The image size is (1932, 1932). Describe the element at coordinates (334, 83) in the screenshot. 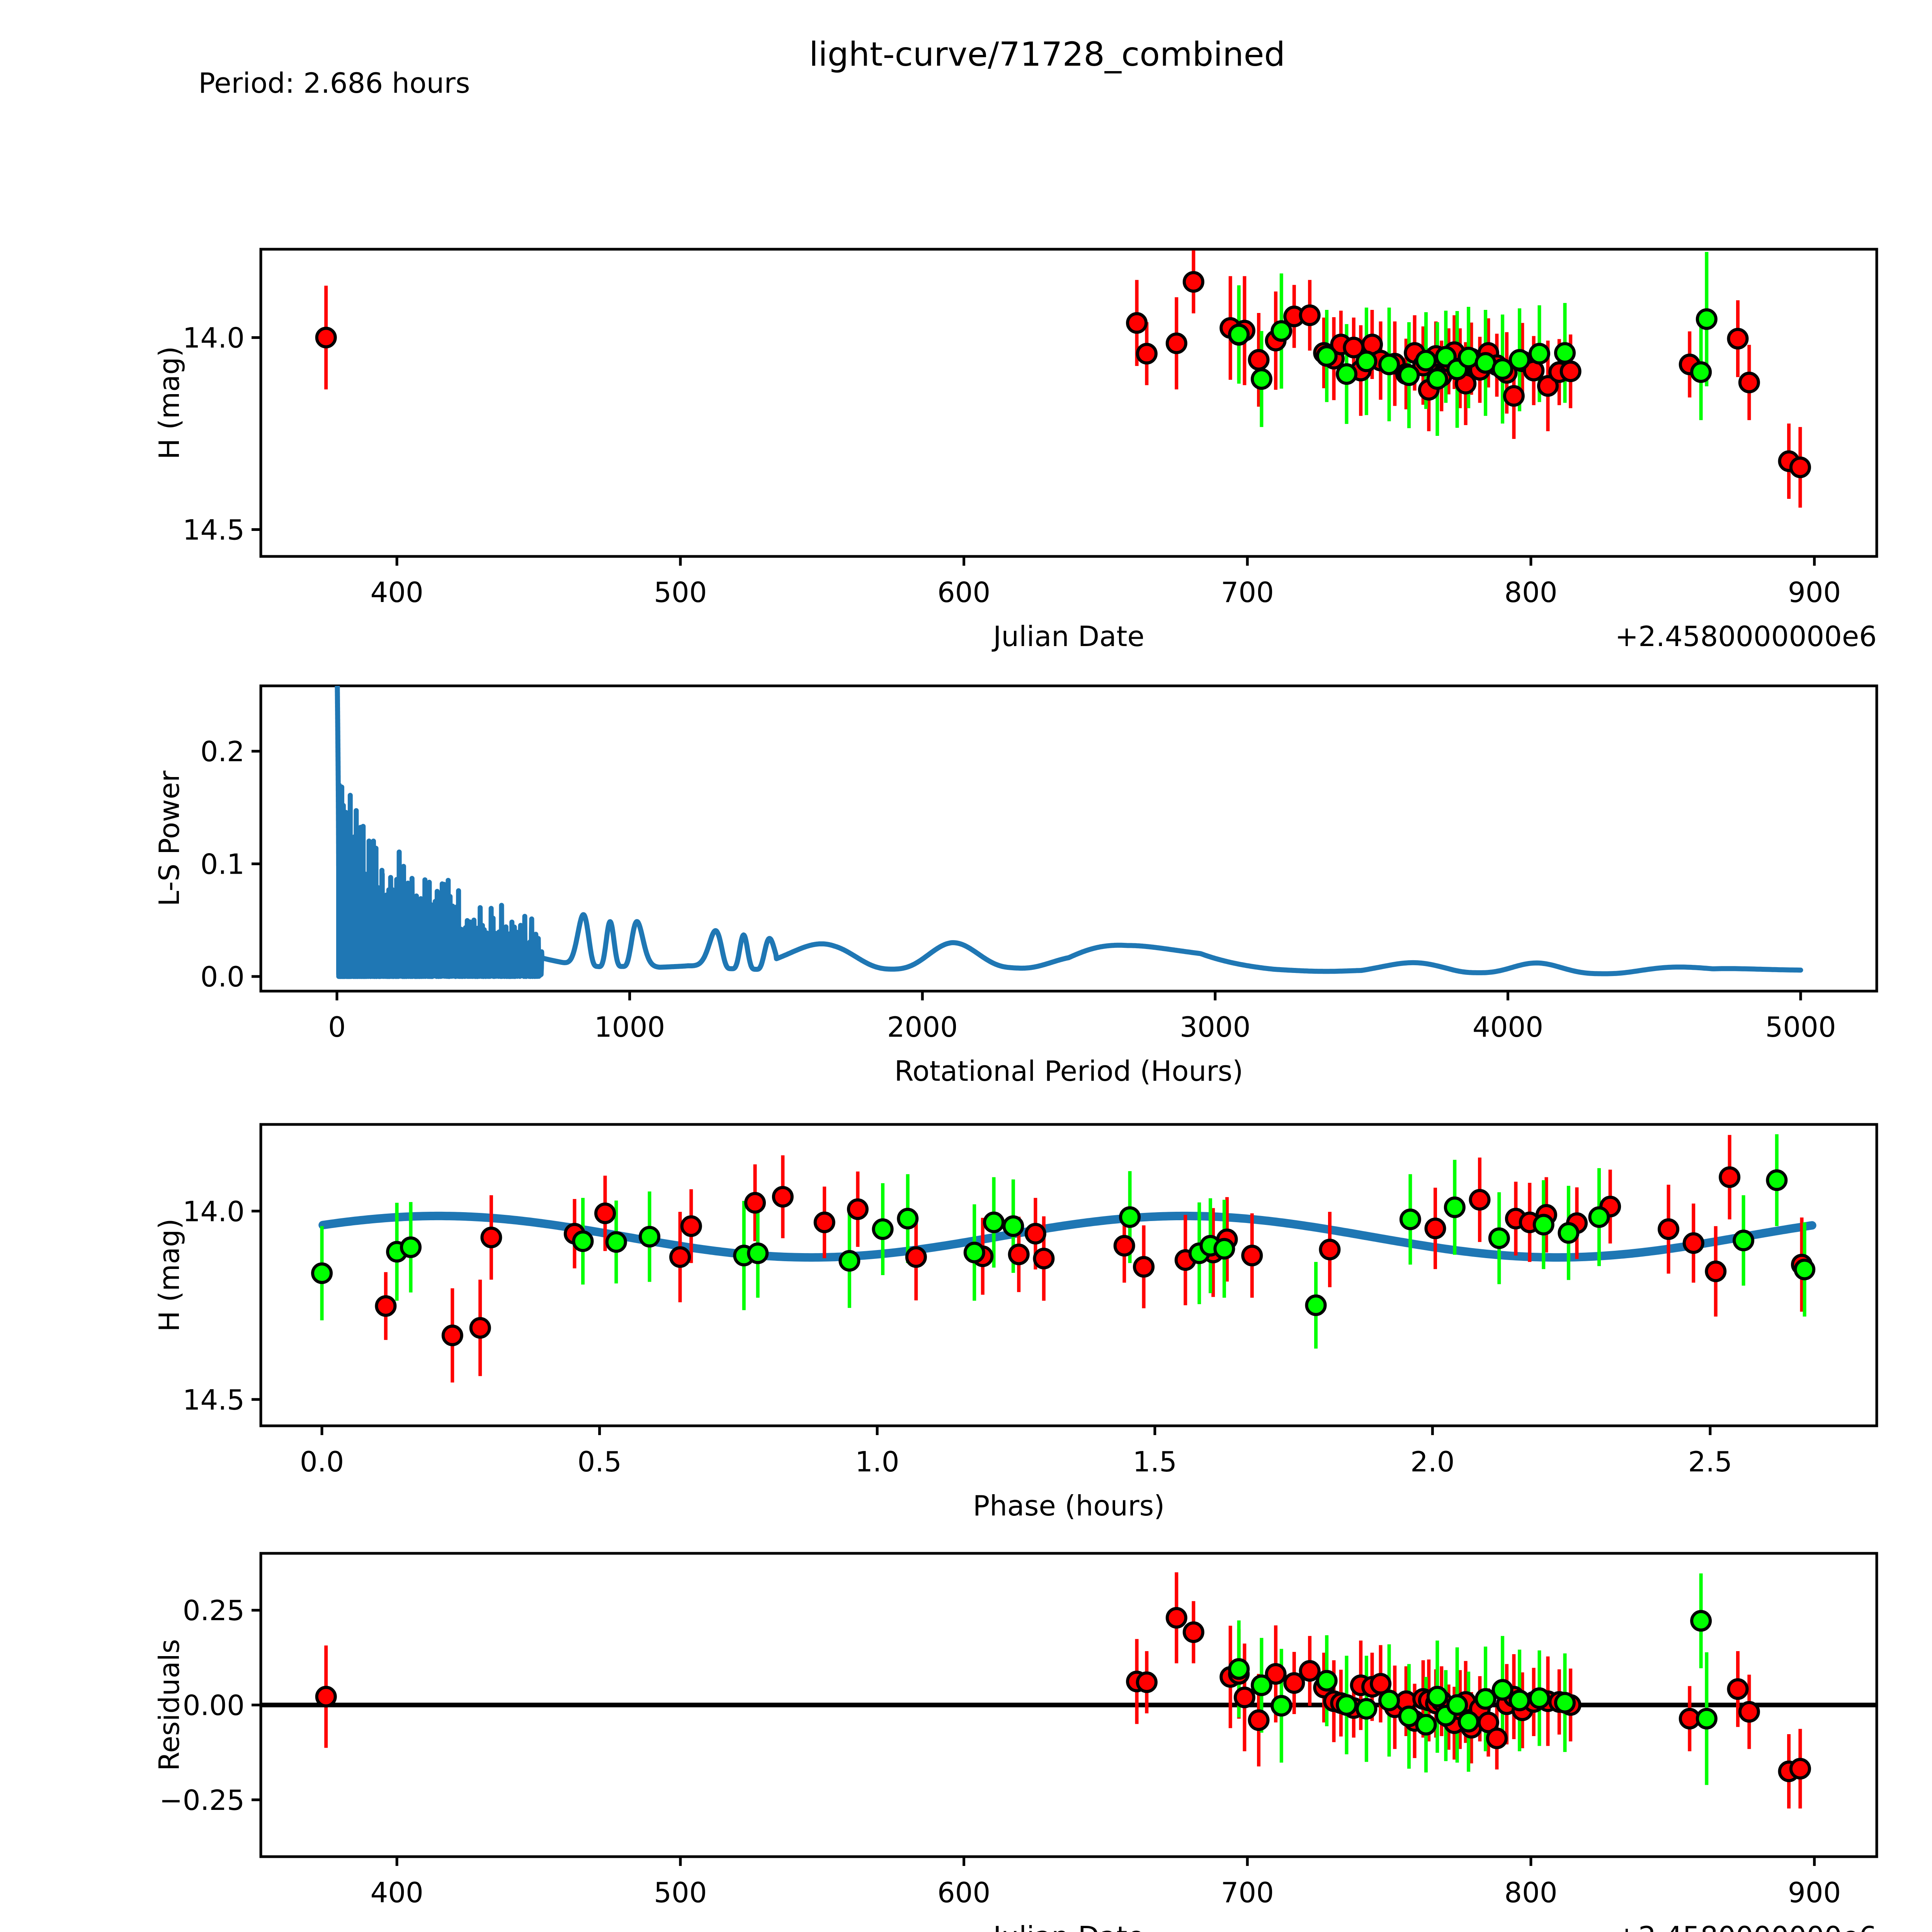

I see `period-annotation: Period: 2.686 hours` at that location.